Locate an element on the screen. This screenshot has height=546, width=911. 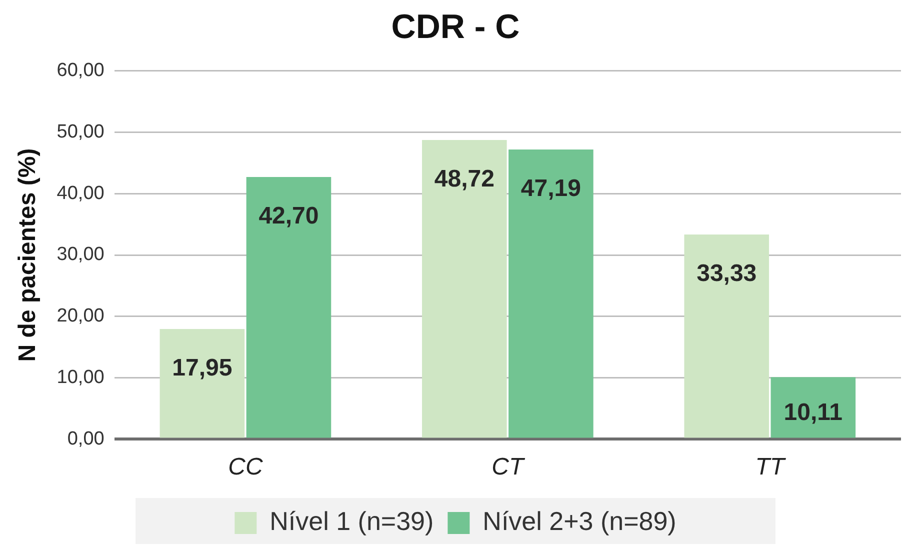
chart-title: CDR - C is located at coordinates (455, 27).